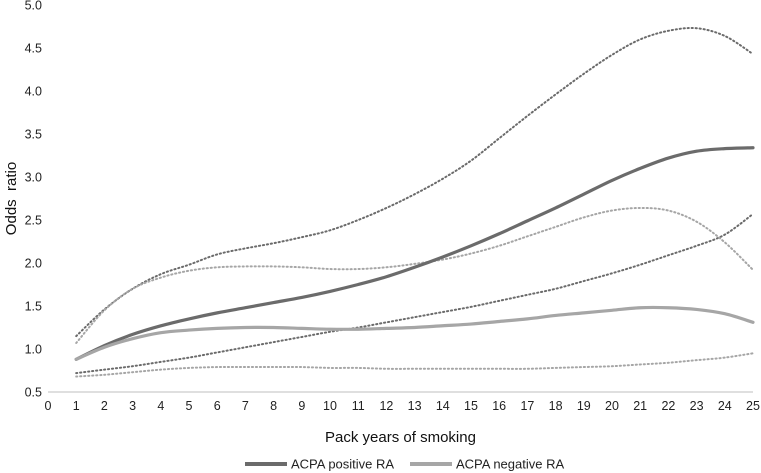  I want to click on legend: ACPA positive RA ACPA negative RA, so click(404, 464).